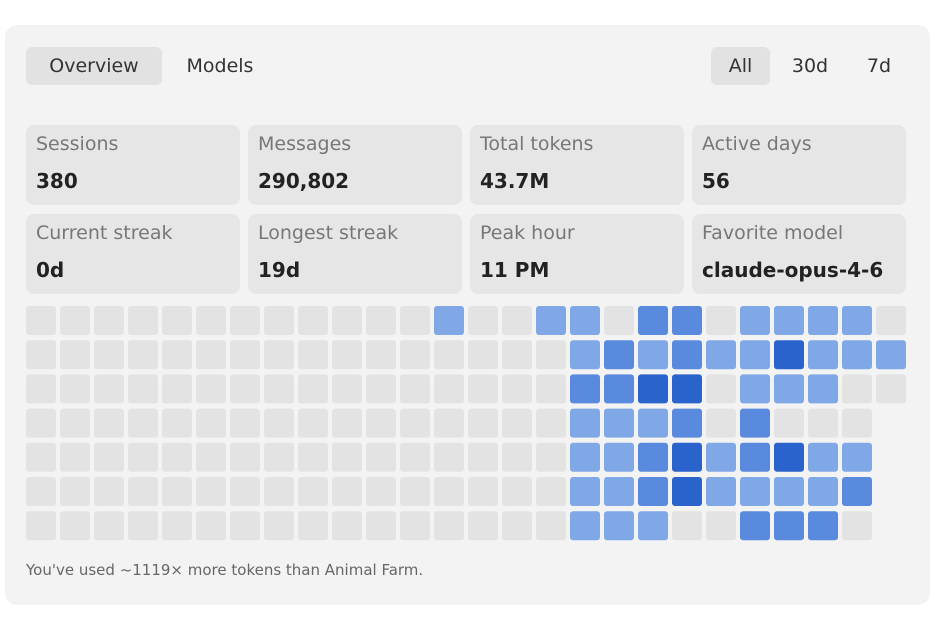 This screenshot has height=637, width=934. Describe the element at coordinates (133, 254) in the screenshot. I see `stat-card: Current streak 0d` at that location.